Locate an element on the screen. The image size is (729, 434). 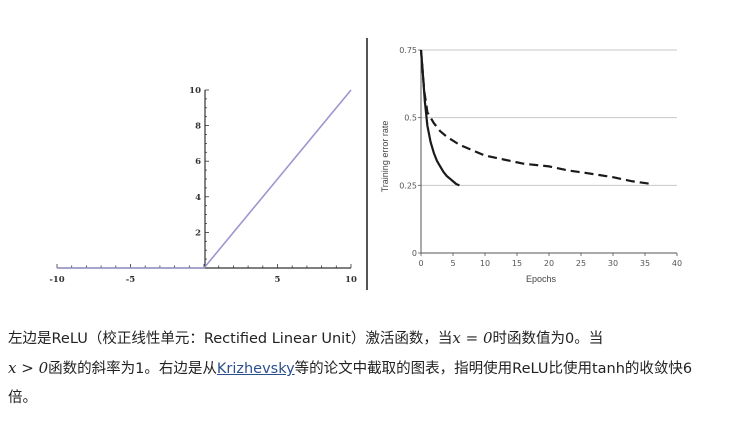
relu-y-tick-label: 8 is located at coordinates (198, 127).